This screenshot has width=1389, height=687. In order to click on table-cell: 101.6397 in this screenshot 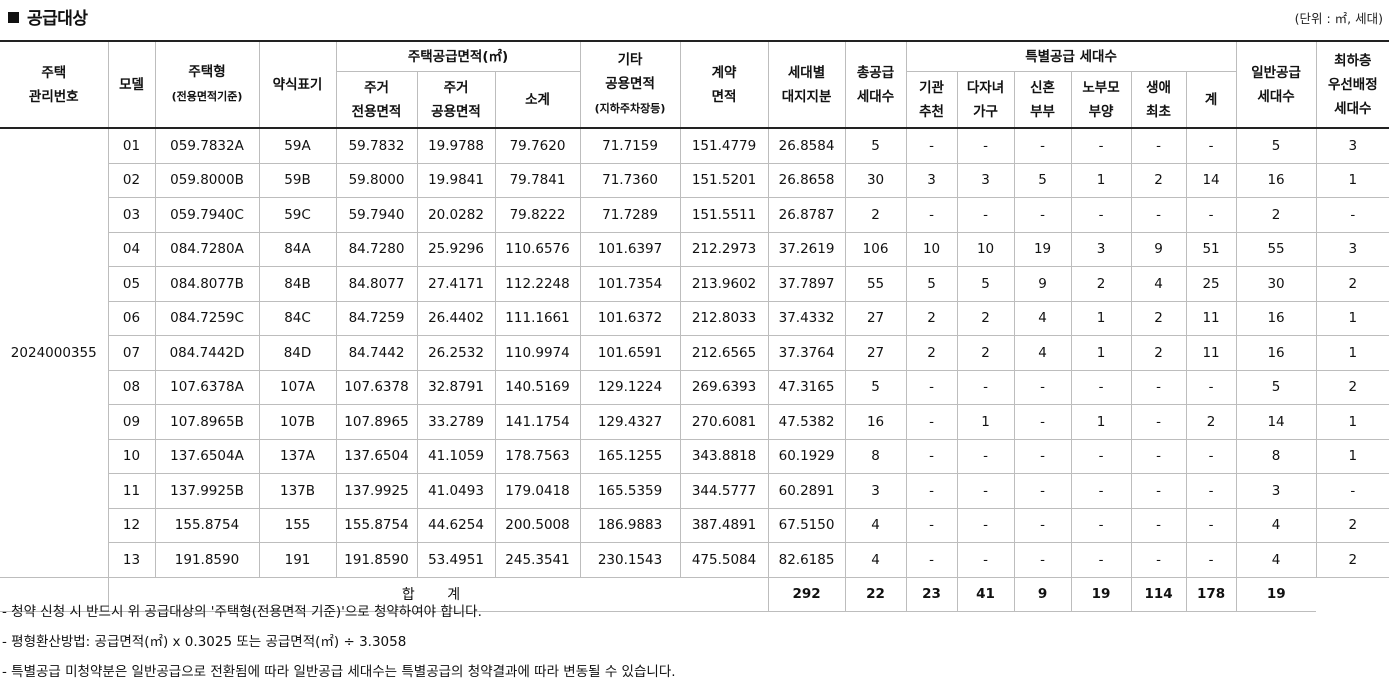, I will do `click(630, 249)`.